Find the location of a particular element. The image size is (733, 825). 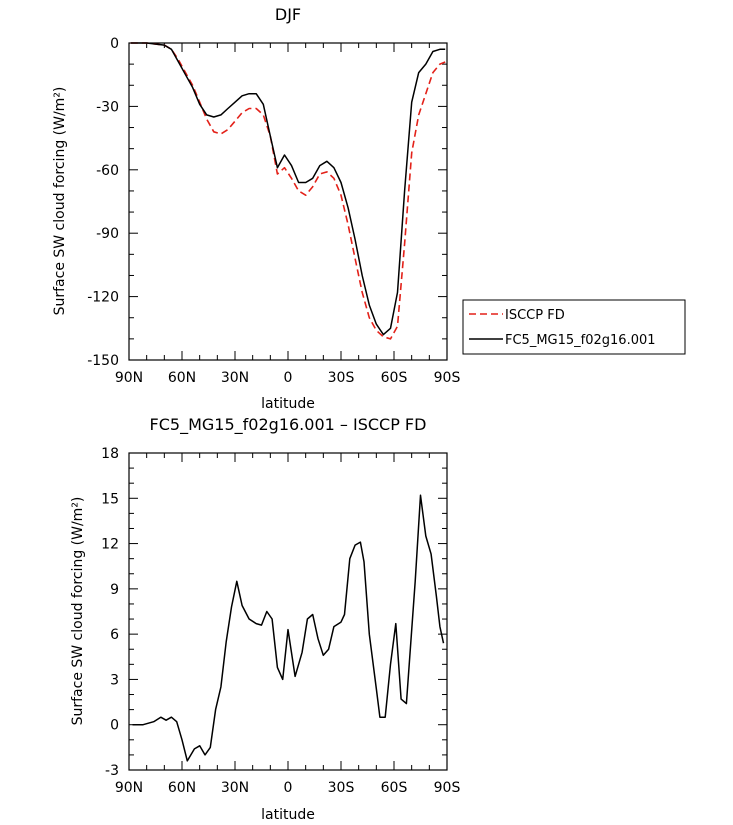

top-x-tick-label: 60S is located at coordinates (394, 378).